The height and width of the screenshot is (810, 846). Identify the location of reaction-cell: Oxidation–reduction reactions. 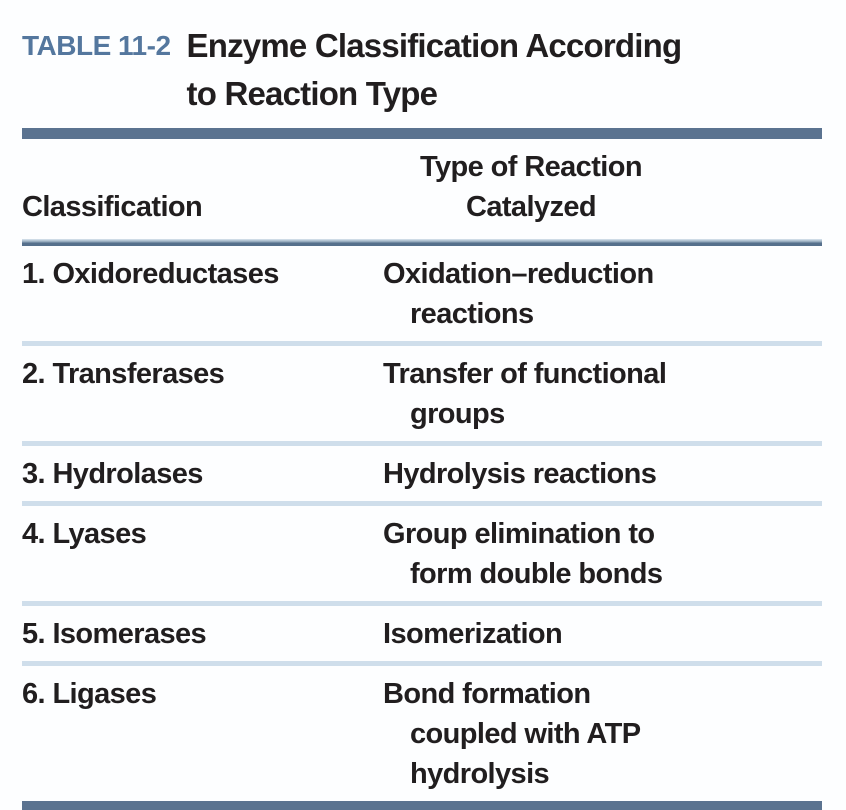
(518, 294).